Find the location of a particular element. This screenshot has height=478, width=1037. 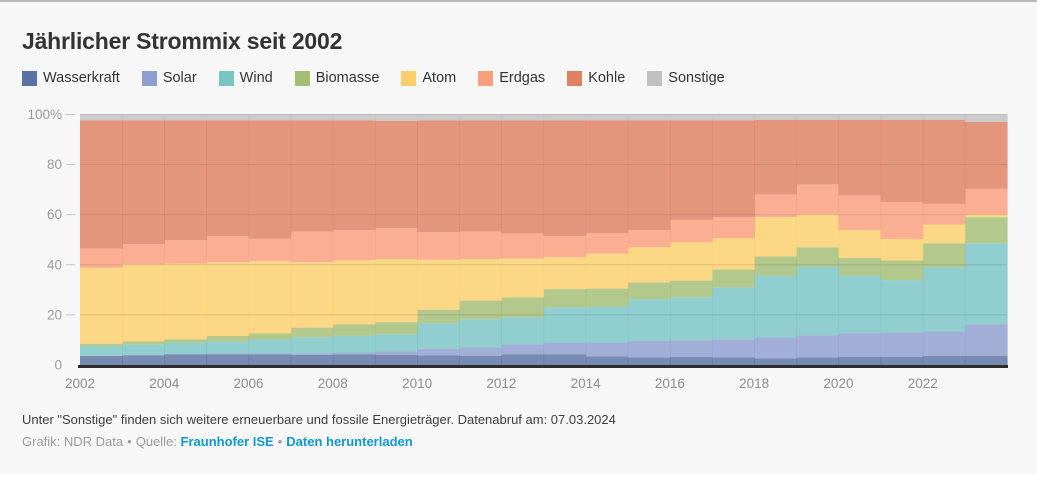

legend-label: Wind is located at coordinates (256, 78).